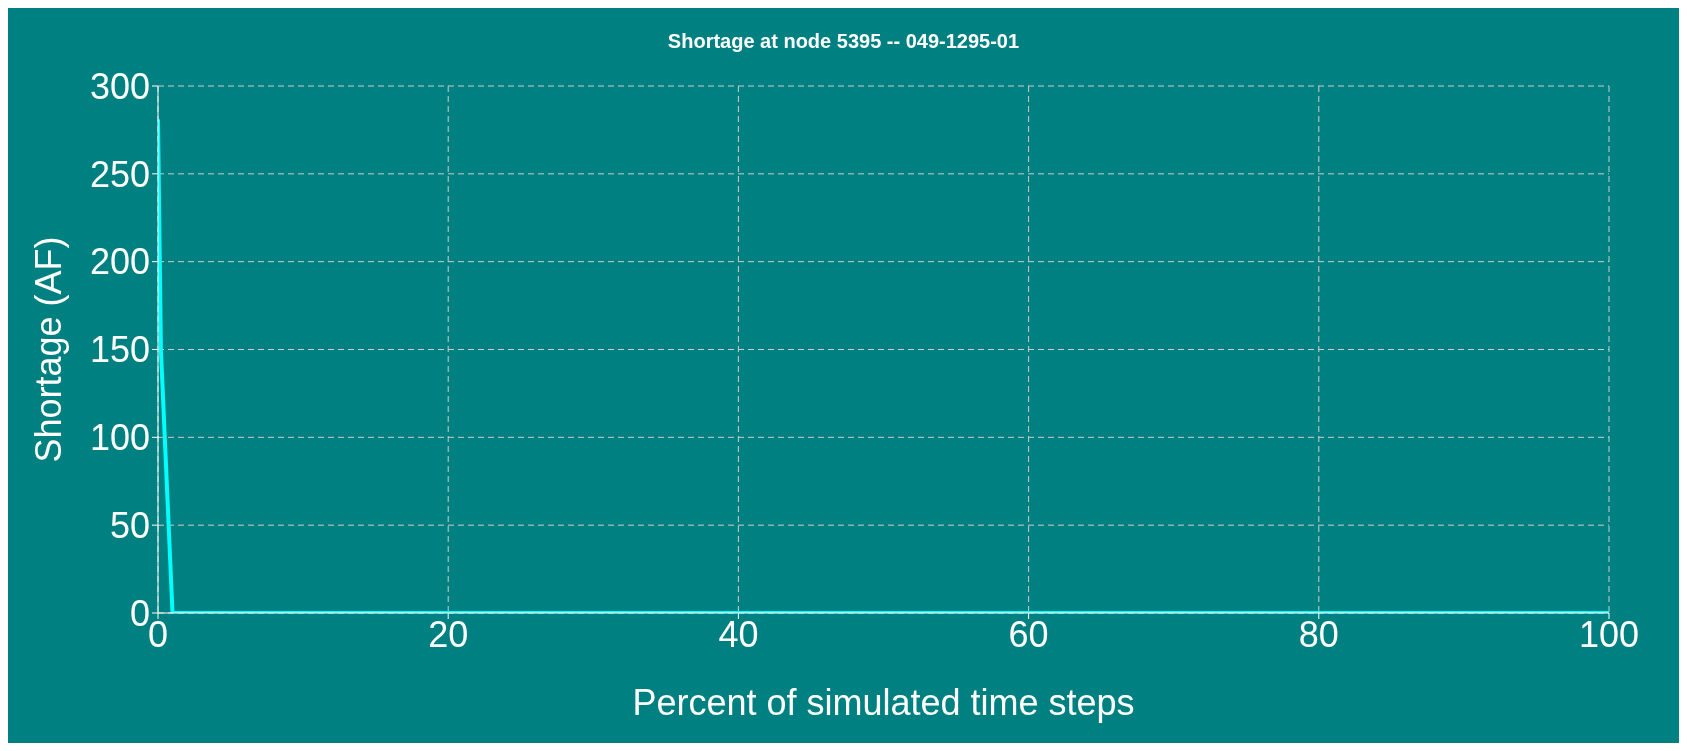 Image resolution: width=1687 pixels, height=751 pixels. What do you see at coordinates (119, 174) in the screenshot?
I see `y-tick-label: 250` at bounding box center [119, 174].